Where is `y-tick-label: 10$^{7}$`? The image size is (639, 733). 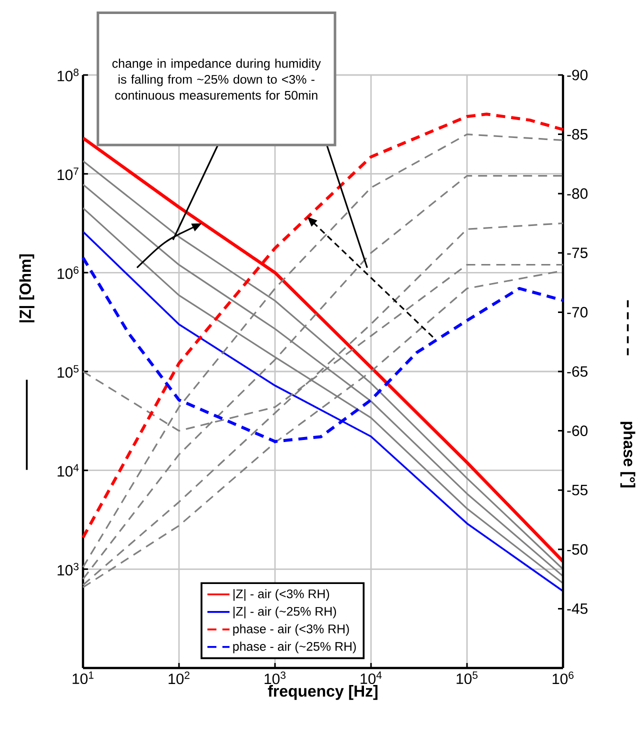 y-tick-label: 10$^{7}$ is located at coordinates (68, 174).